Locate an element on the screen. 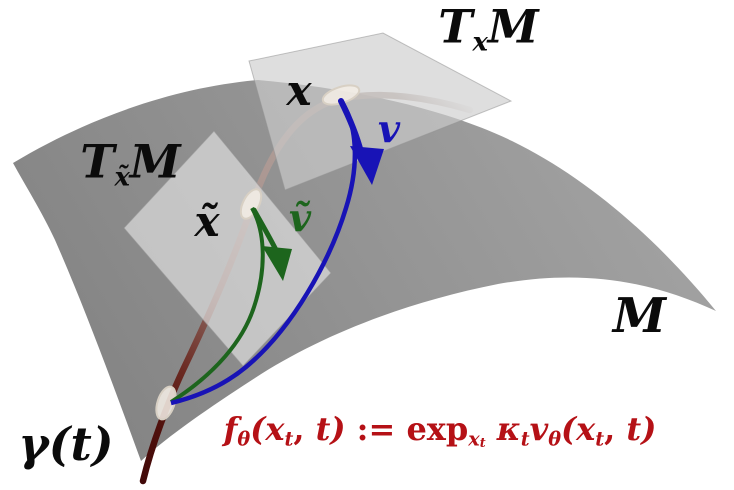 This screenshot has width=734, height=490. formula-segment: exp is located at coordinates (437, 429).